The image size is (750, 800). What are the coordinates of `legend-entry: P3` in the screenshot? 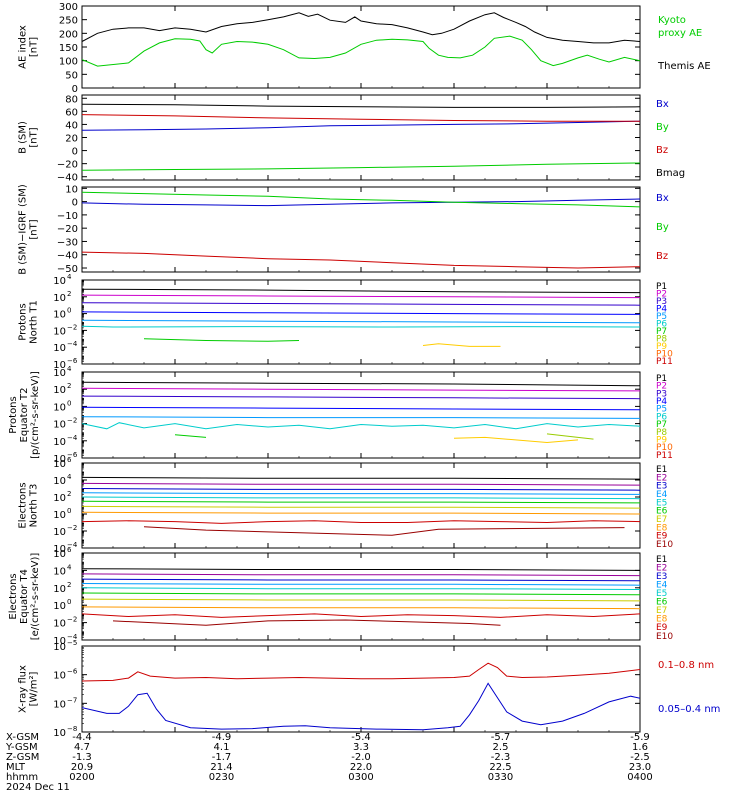 It's located at (661, 394).